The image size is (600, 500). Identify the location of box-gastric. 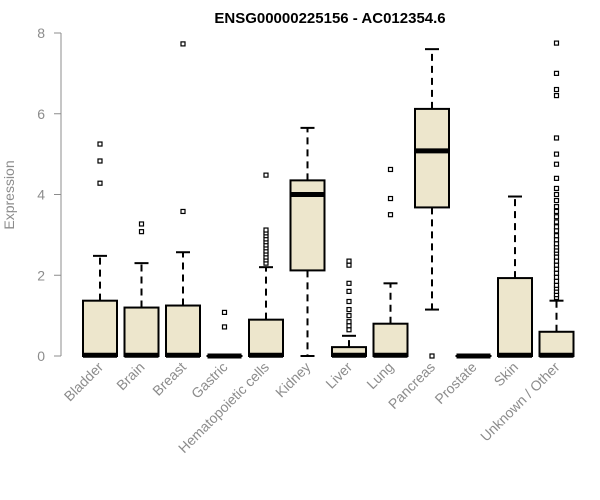
(224, 334).